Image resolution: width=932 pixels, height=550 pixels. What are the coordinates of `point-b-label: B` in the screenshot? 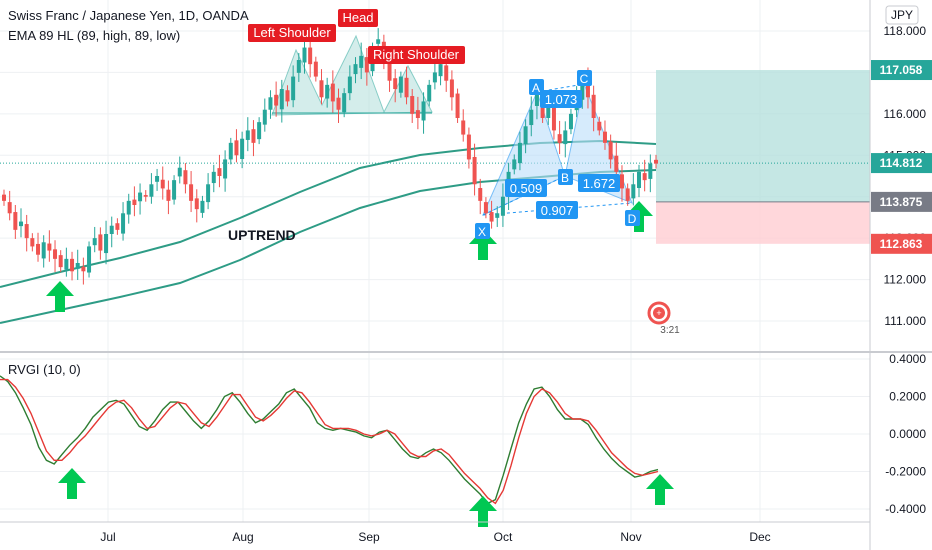 It's located at (565, 178).